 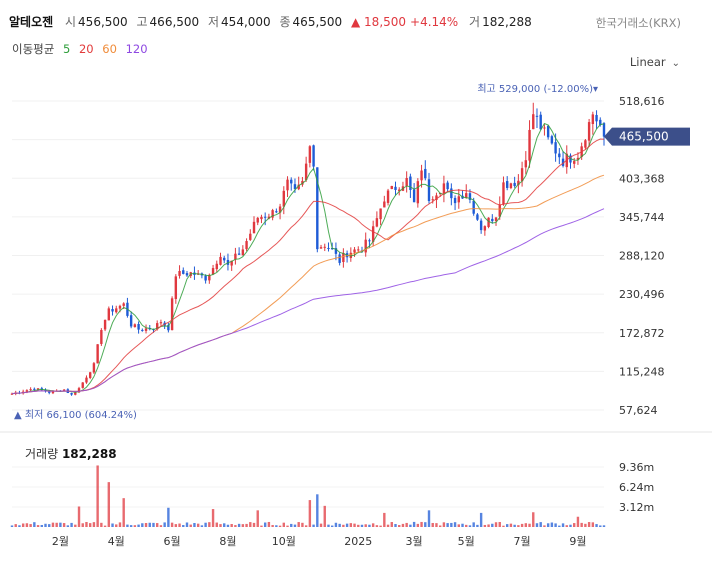 I want to click on stock-name: 알테오젠, so click(x=31, y=22).